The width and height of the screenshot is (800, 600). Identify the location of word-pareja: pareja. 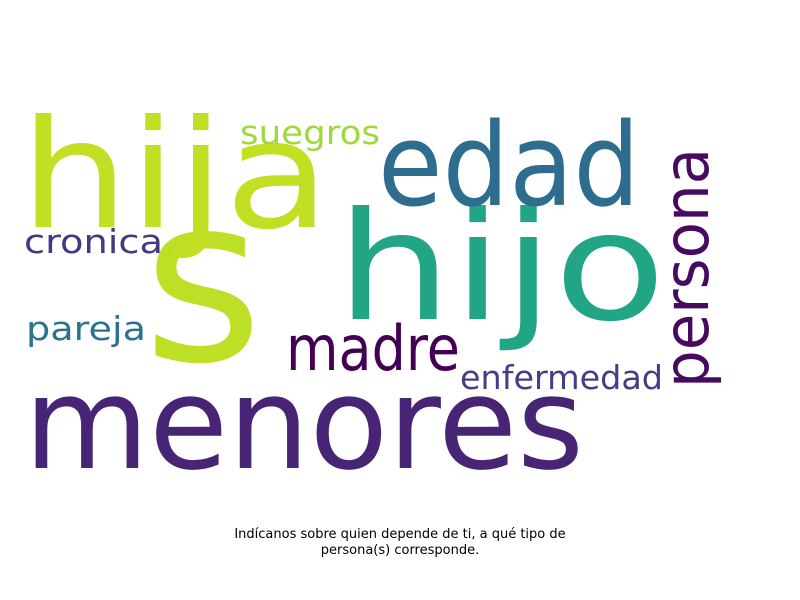
(86, 328).